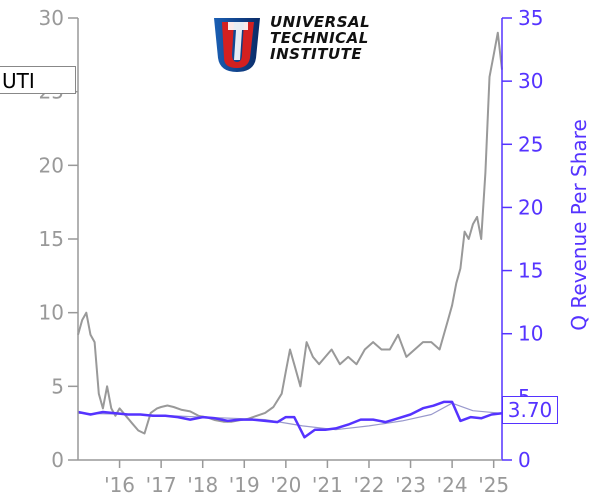 This screenshot has height=500, width=600. Describe the element at coordinates (452, 485) in the screenshot. I see `x-tick-label: '24` at that location.